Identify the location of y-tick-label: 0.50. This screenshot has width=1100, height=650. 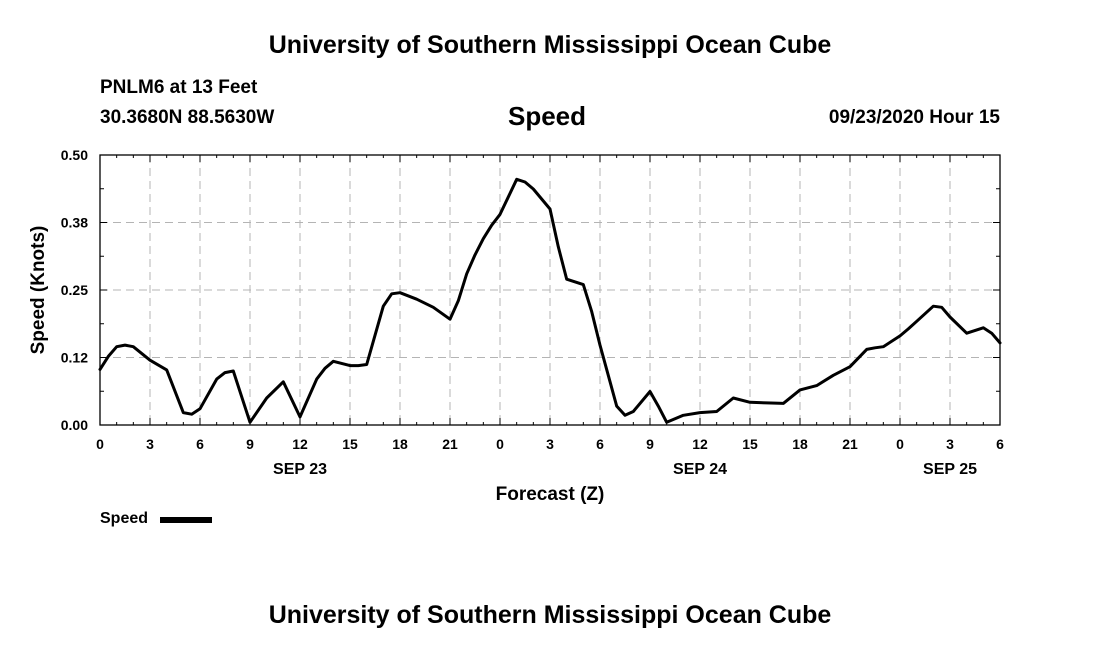
(74, 155).